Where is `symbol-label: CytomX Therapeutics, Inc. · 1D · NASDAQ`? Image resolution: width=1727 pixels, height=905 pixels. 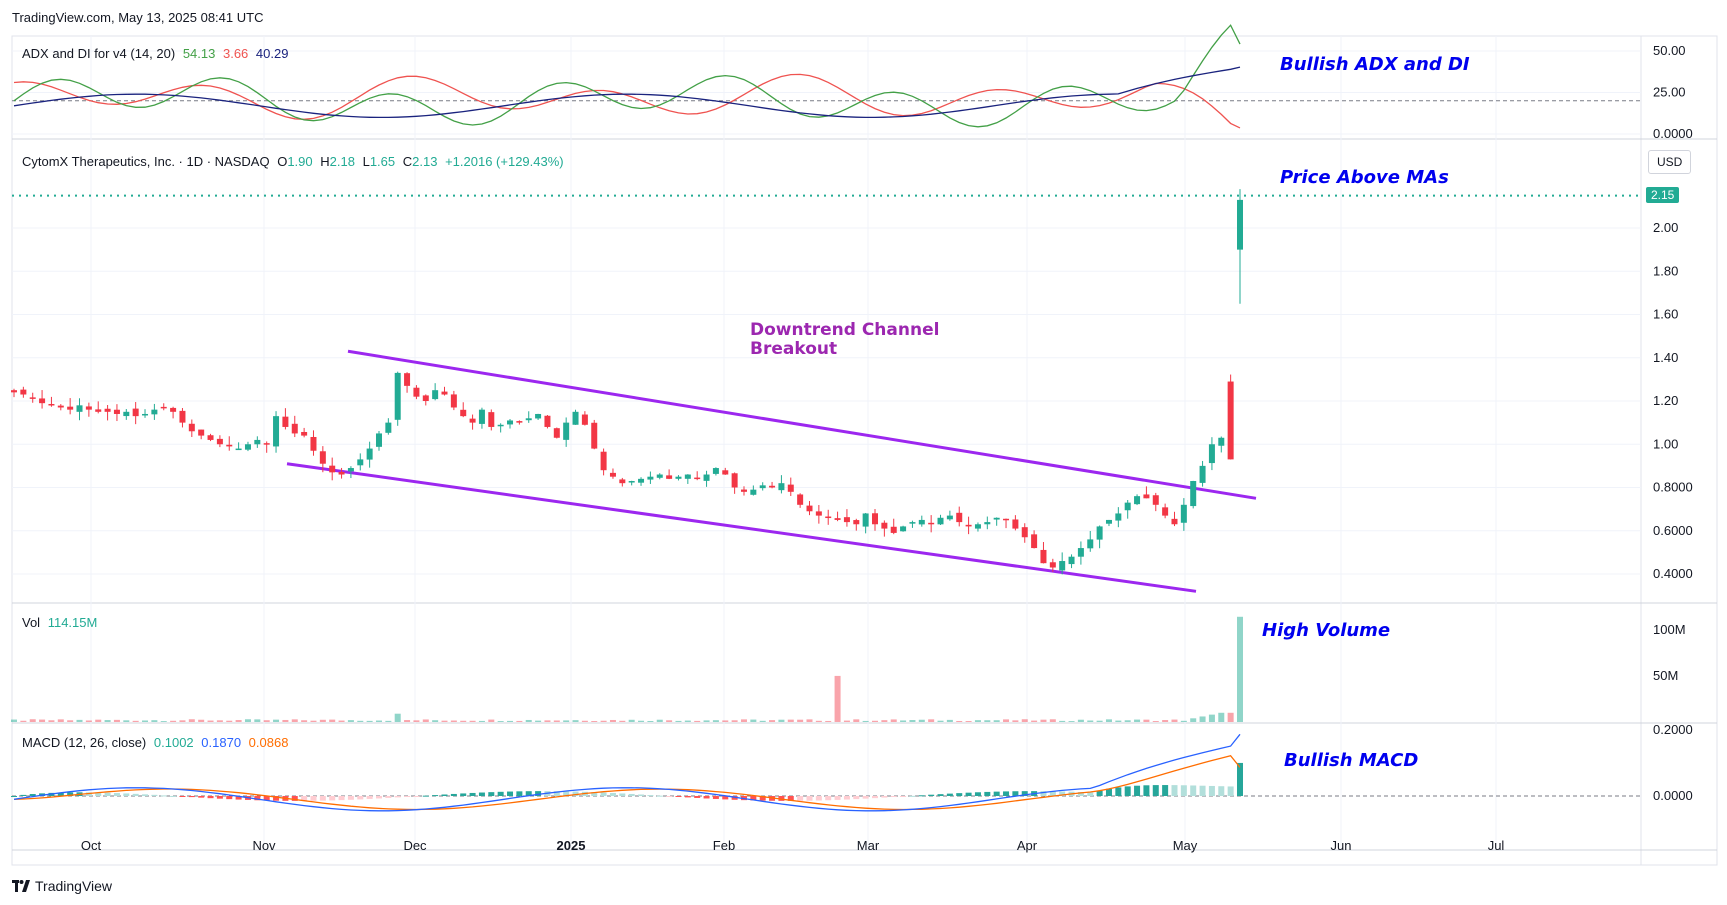
symbol-label: CytomX Therapeutics, Inc. · 1D · NASDAQ is located at coordinates (146, 161).